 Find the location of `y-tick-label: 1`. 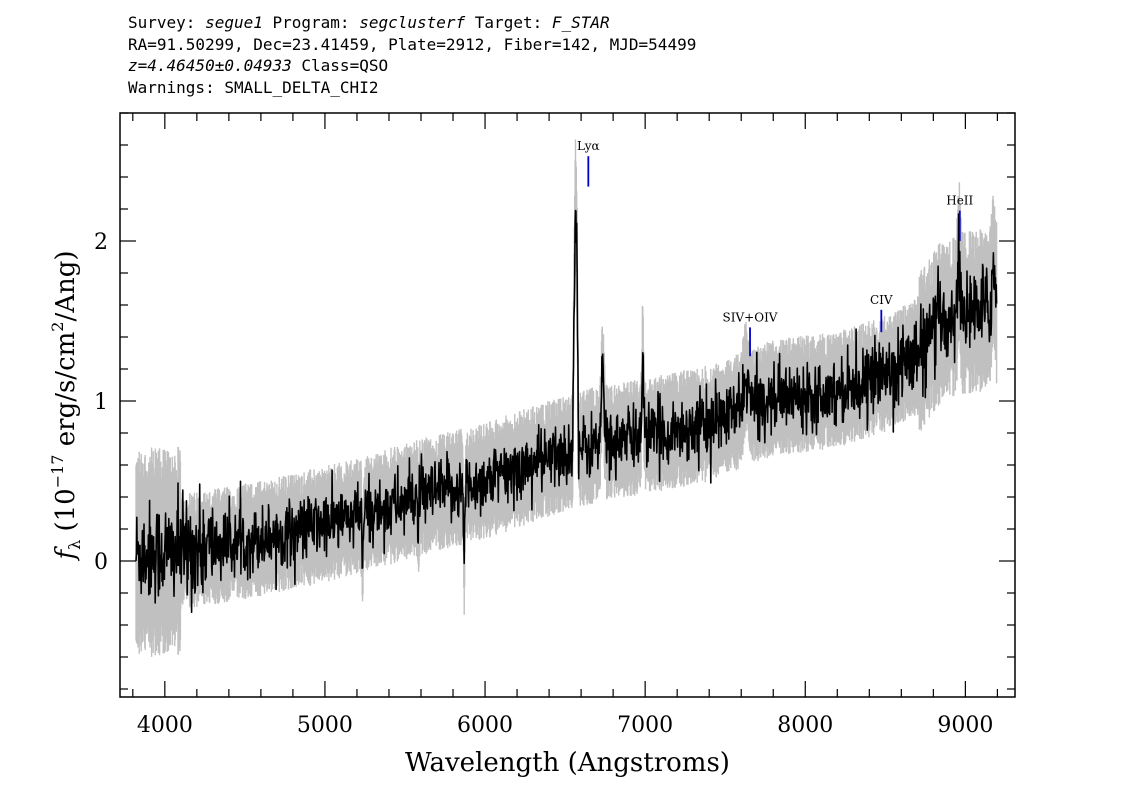

y-tick-label: 1 is located at coordinates (101, 402).